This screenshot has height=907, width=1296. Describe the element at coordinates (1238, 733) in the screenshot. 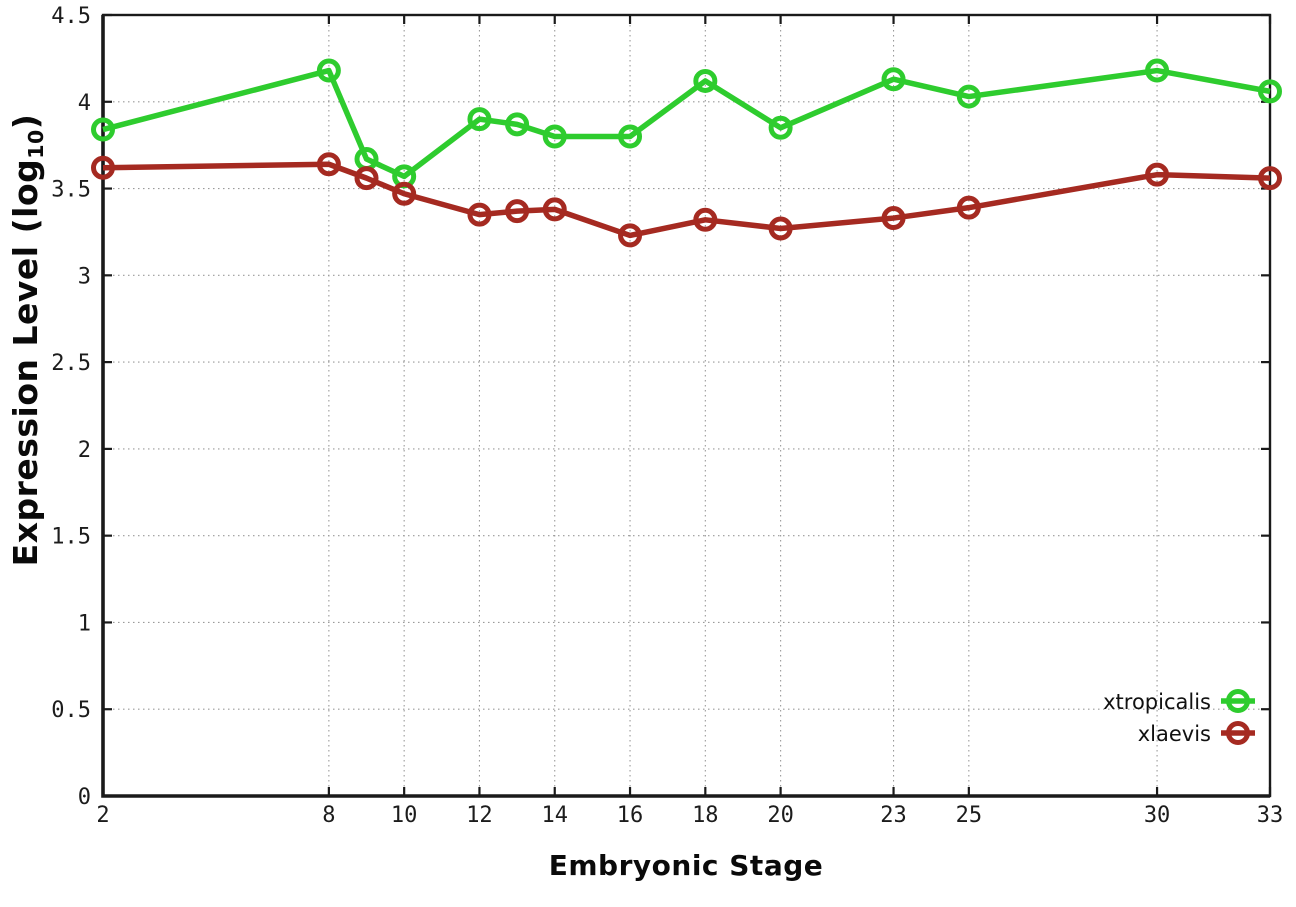

I see `legend-sample-marker-xlaevis` at that location.